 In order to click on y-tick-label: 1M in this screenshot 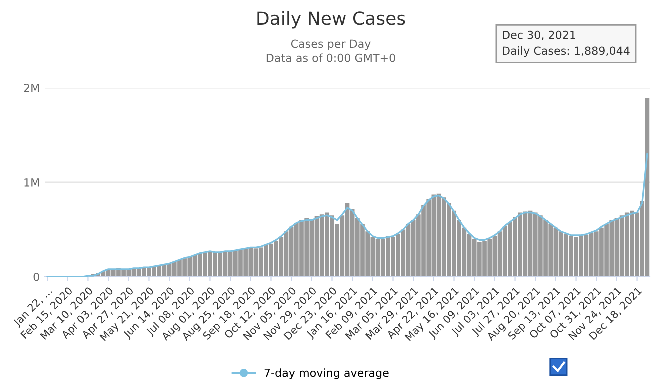, I will do `click(32, 182)`.